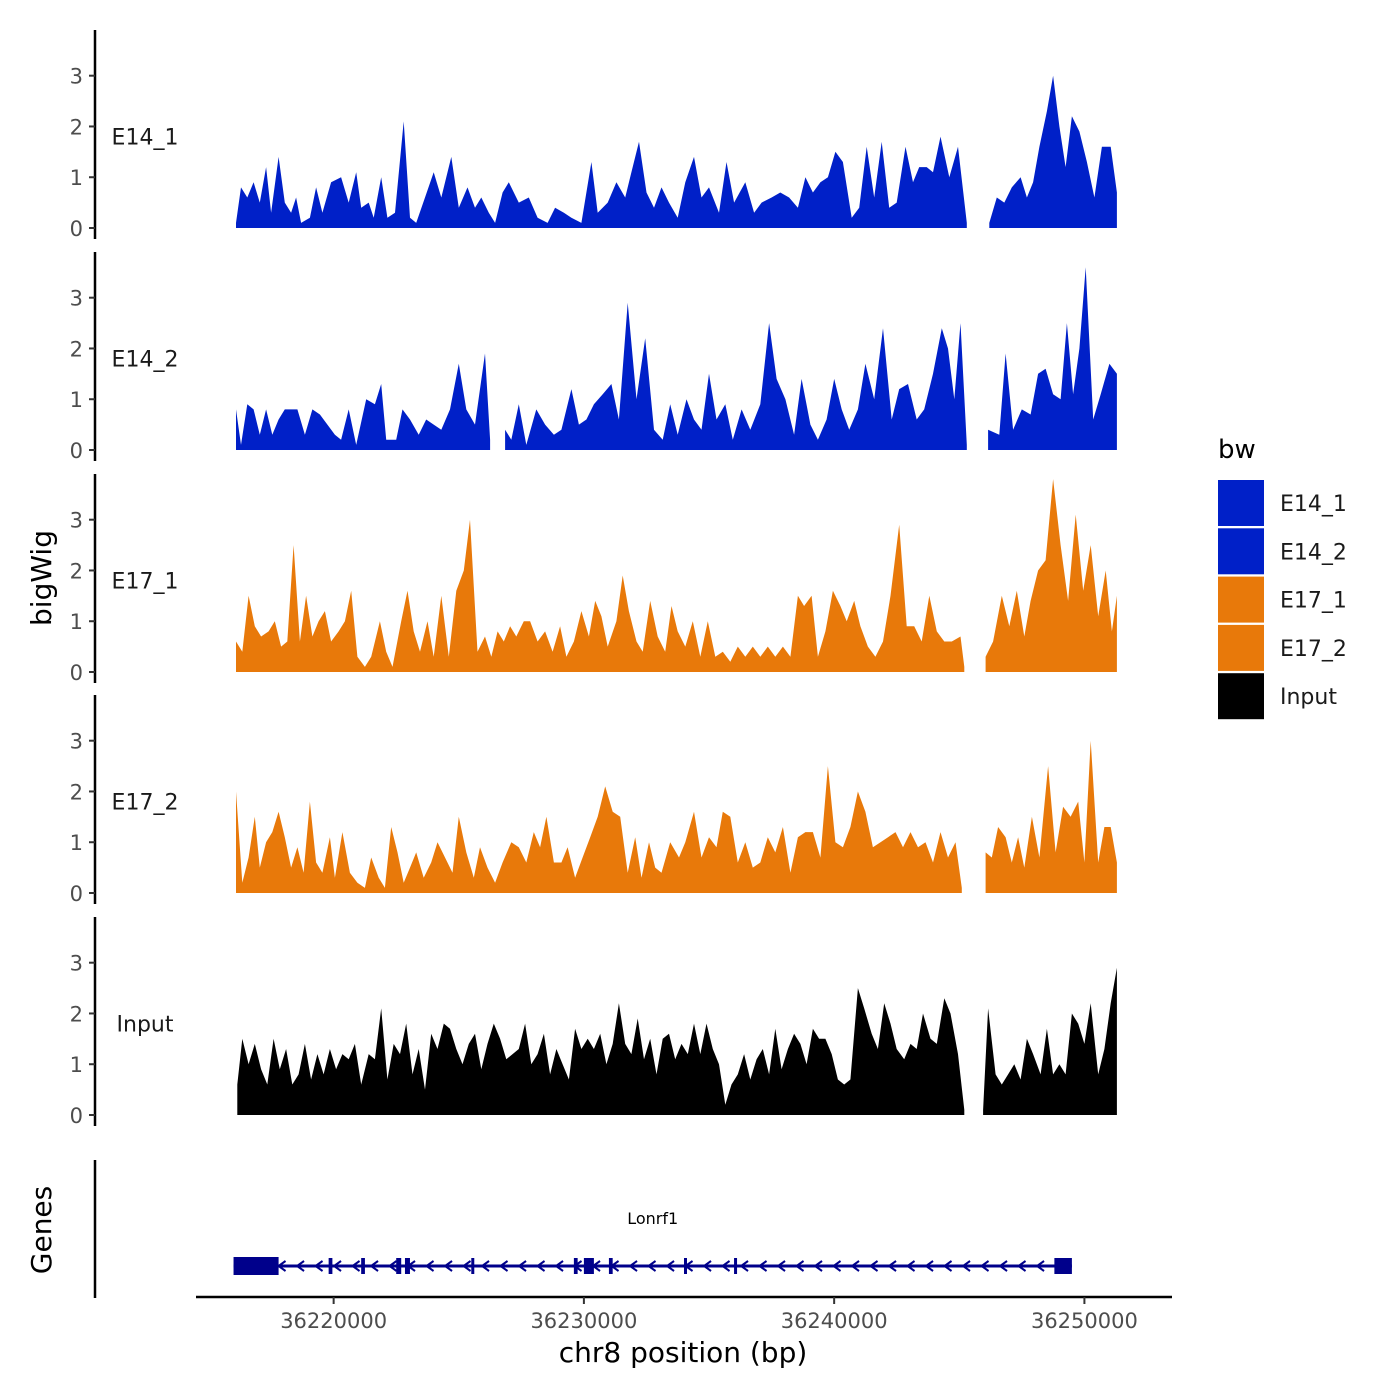 This screenshot has height=1400, width=1400. Describe the element at coordinates (145, 803) in the screenshot. I see `track-label: E17_2` at that location.